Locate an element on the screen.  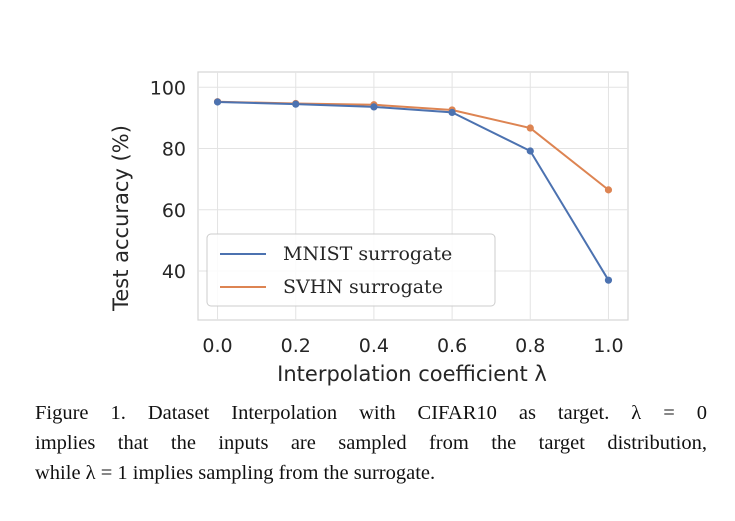
y-axis-title: Test accuracy (%) is located at coordinates (121, 218).